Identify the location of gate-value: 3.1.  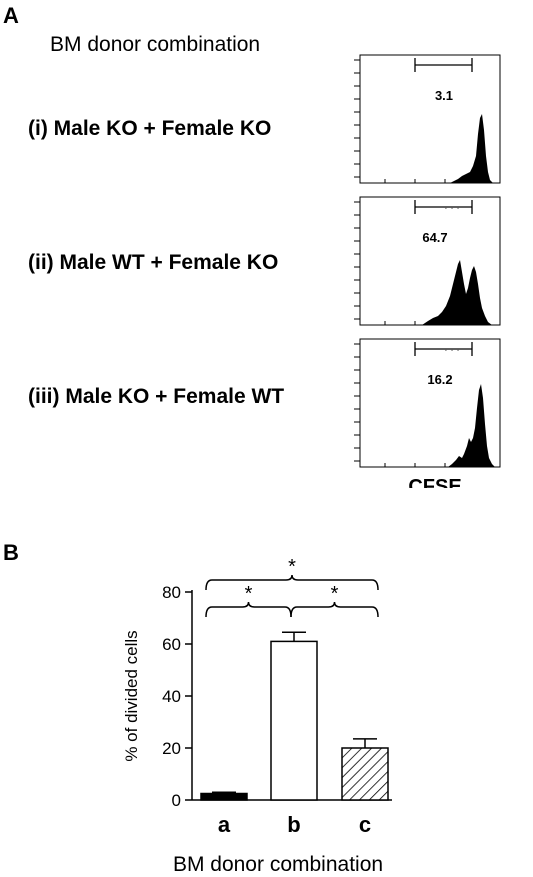
(444, 95).